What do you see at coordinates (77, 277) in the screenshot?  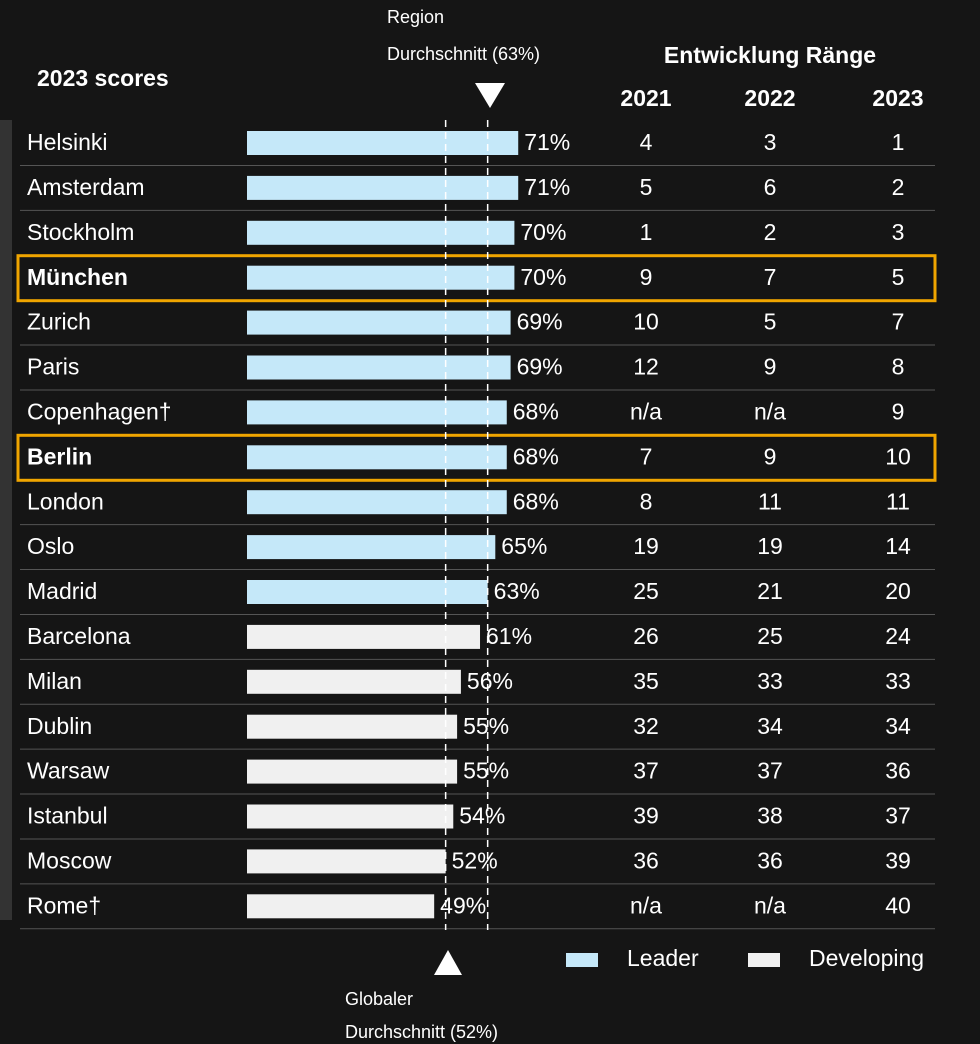 I see `city-label: München` at bounding box center [77, 277].